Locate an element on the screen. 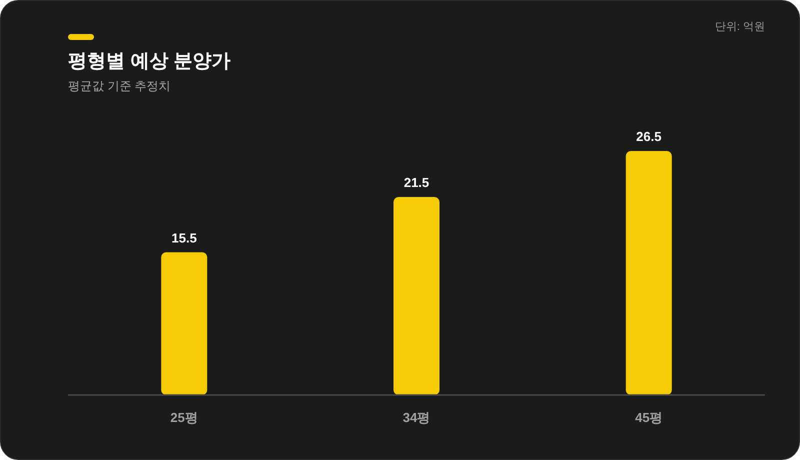 The height and width of the screenshot is (460, 800). x-tick-label: 45평 is located at coordinates (649, 417).